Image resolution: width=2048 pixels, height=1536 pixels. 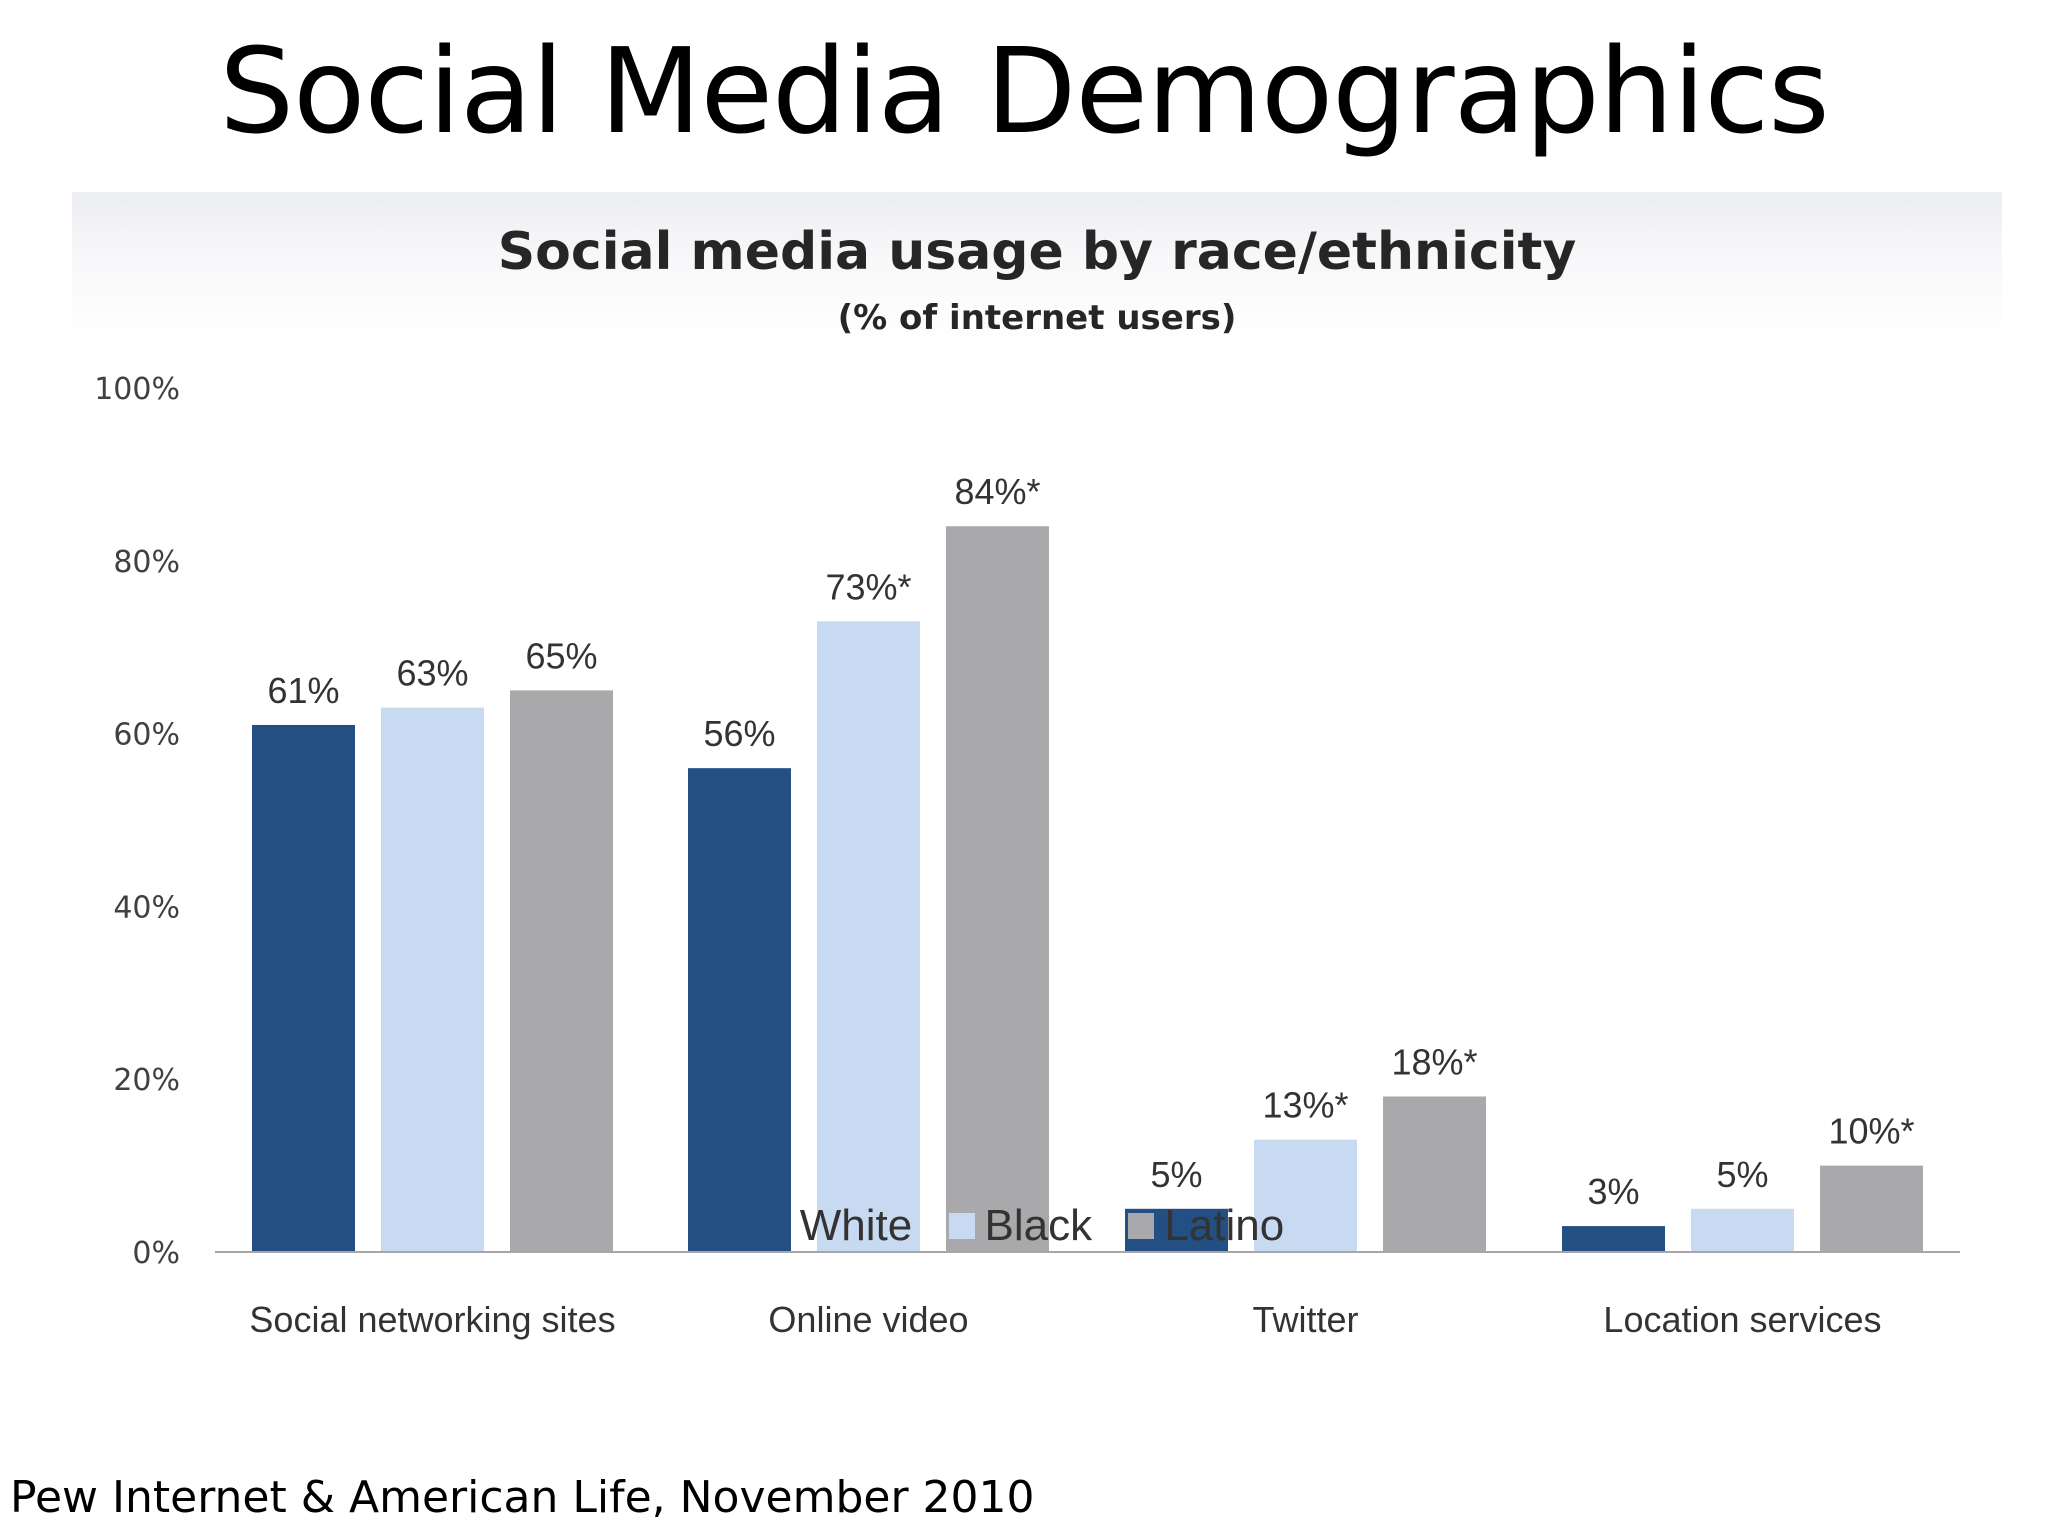 What do you see at coordinates (1613, 1191) in the screenshot?
I see `data-label-location-services-white: 3%` at bounding box center [1613, 1191].